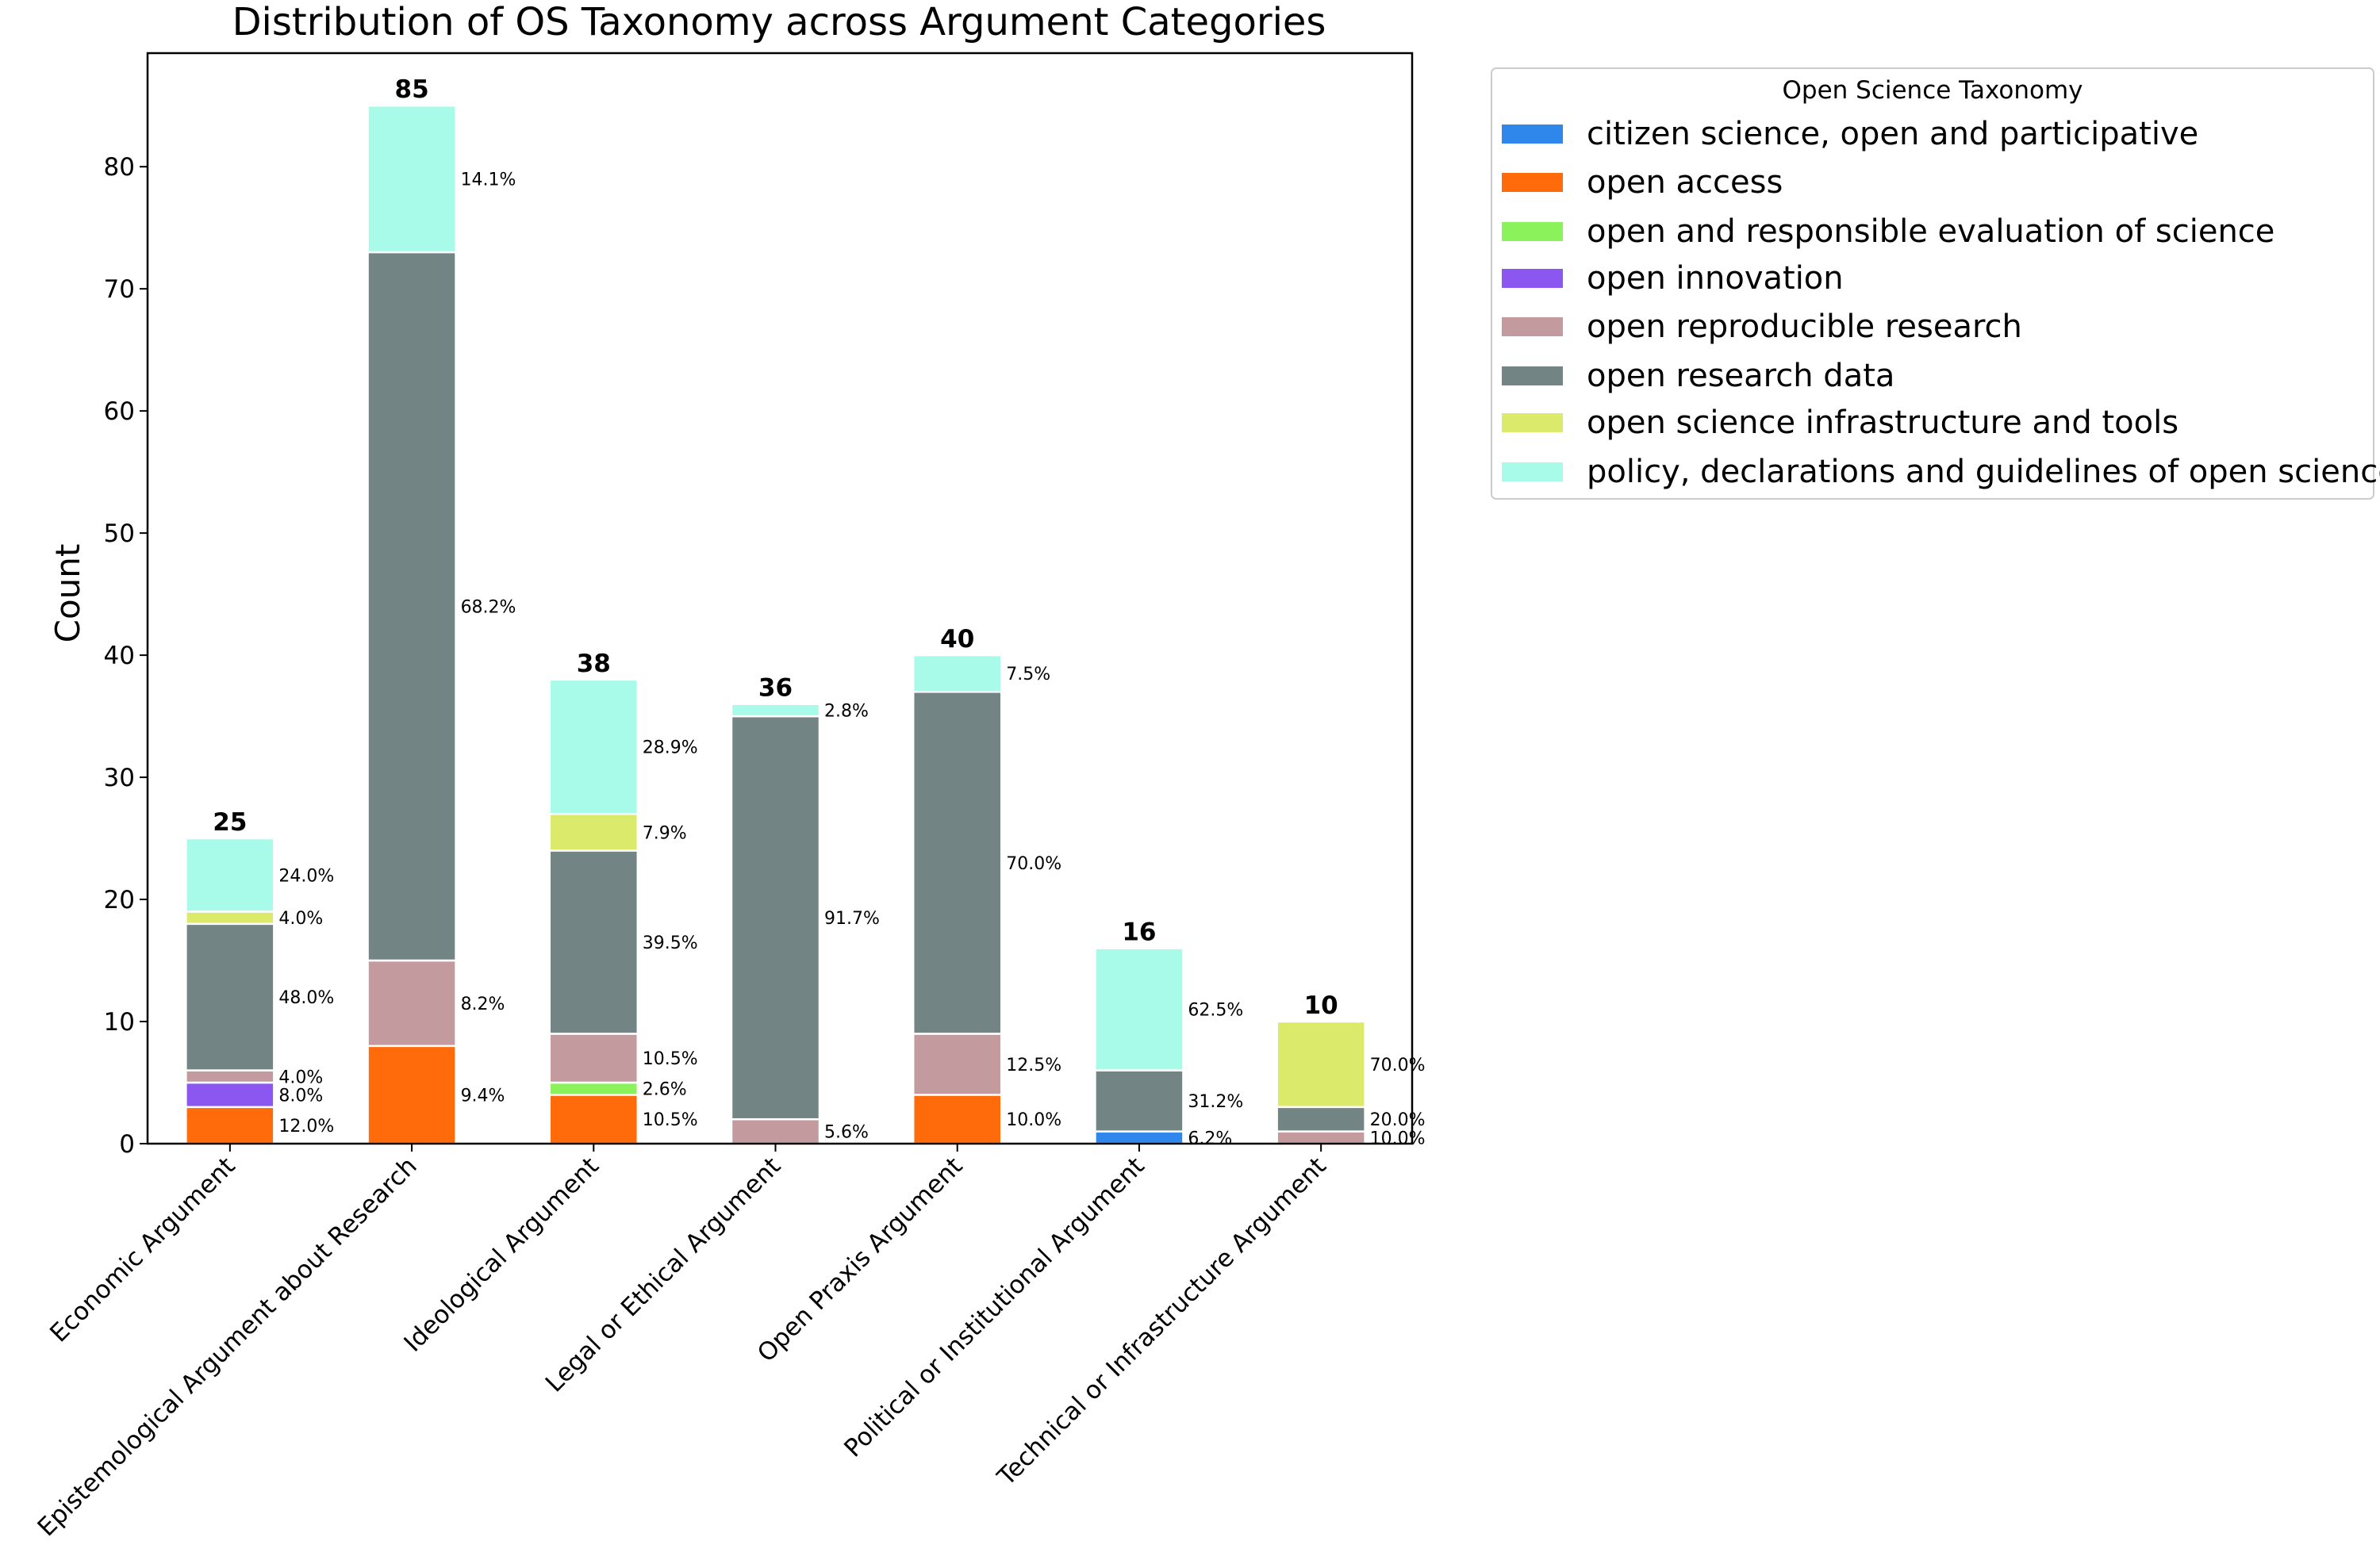  What do you see at coordinates (1398, 1120) in the screenshot?
I see `percent-label: 20.0%` at bounding box center [1398, 1120].